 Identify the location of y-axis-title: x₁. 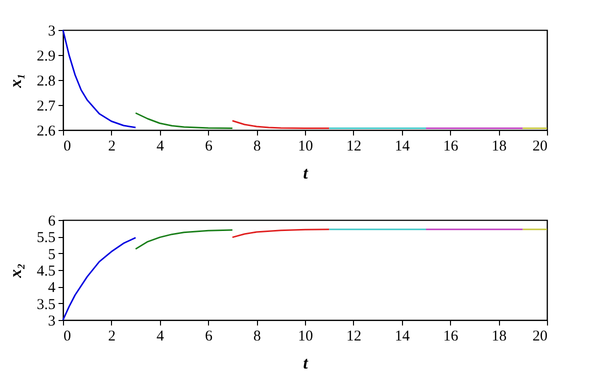
(15, 81).